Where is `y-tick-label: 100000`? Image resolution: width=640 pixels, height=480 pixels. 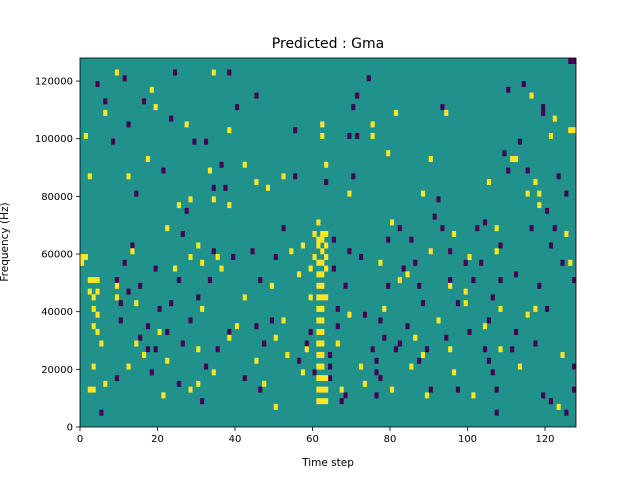 y-tick-label: 100000 is located at coordinates (54, 139).